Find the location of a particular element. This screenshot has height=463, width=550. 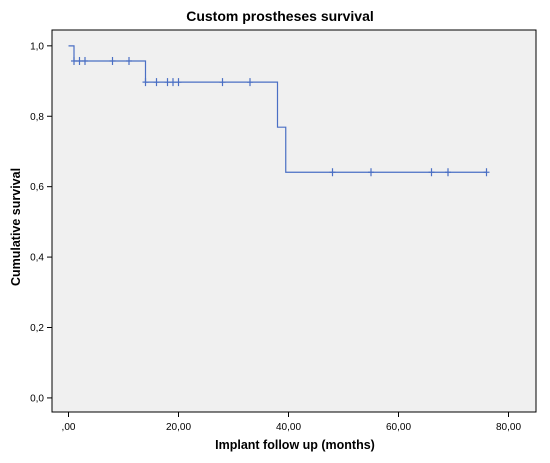

y-tick-label: 0,6 is located at coordinates (37, 187).